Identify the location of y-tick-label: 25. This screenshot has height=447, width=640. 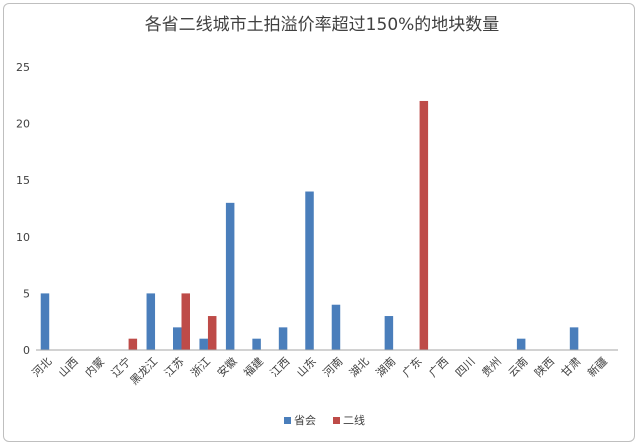
(23, 67).